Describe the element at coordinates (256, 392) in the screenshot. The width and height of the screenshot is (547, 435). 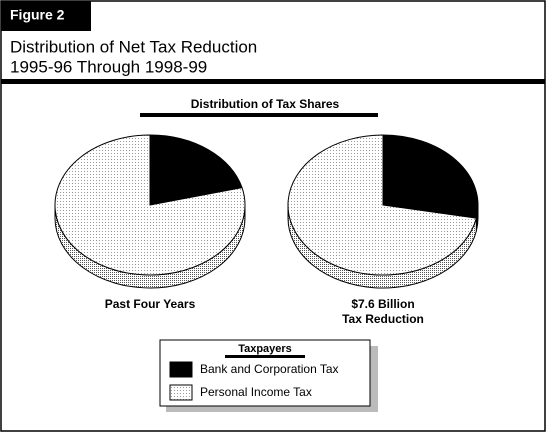
I see `legend-label: Personal Income Tax` at that location.